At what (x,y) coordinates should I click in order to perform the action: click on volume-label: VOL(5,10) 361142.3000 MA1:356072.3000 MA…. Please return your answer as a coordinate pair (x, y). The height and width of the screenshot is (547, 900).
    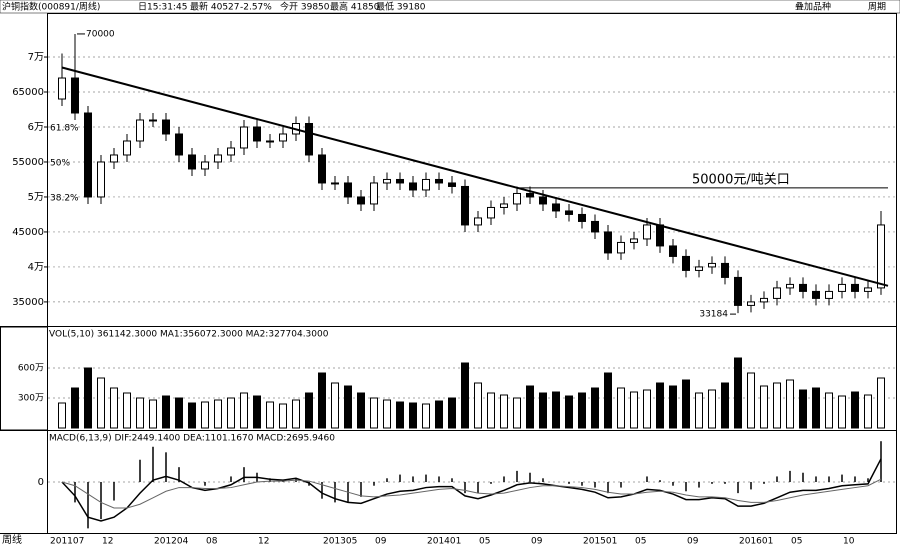
    Looking at the image, I should click on (189, 335).